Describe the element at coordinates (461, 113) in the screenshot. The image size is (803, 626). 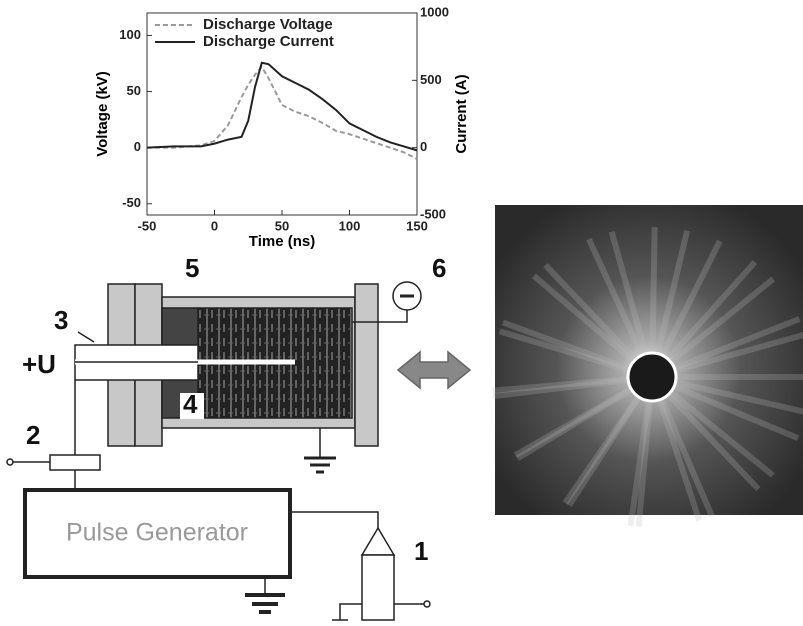
I see `y2-axis-label: Current (A)` at that location.